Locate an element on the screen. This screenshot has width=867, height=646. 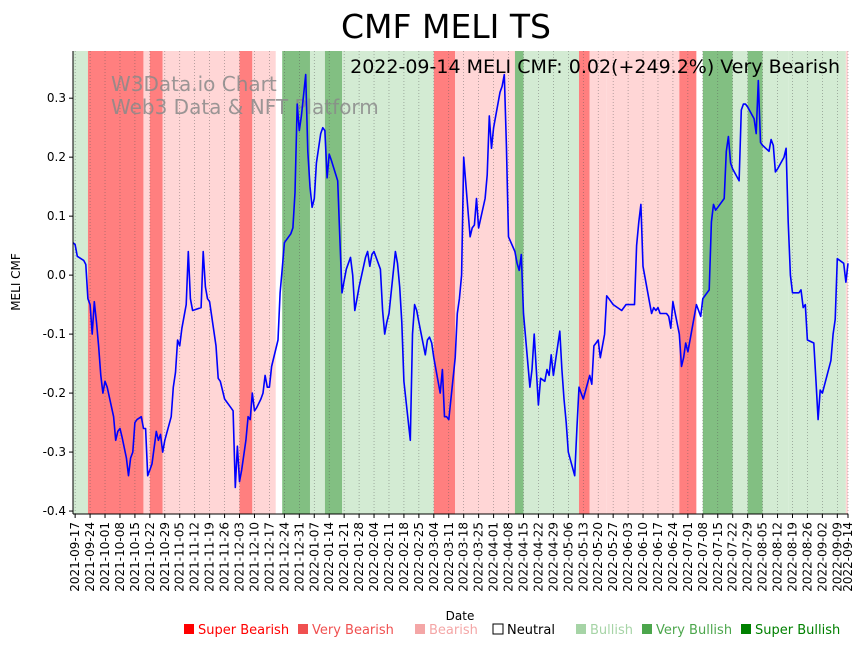
y-ticks: -0.4 -0.3 -0.2 -0.1 0.0 0.1 0.2 0.3 is located at coordinates (58, 304).